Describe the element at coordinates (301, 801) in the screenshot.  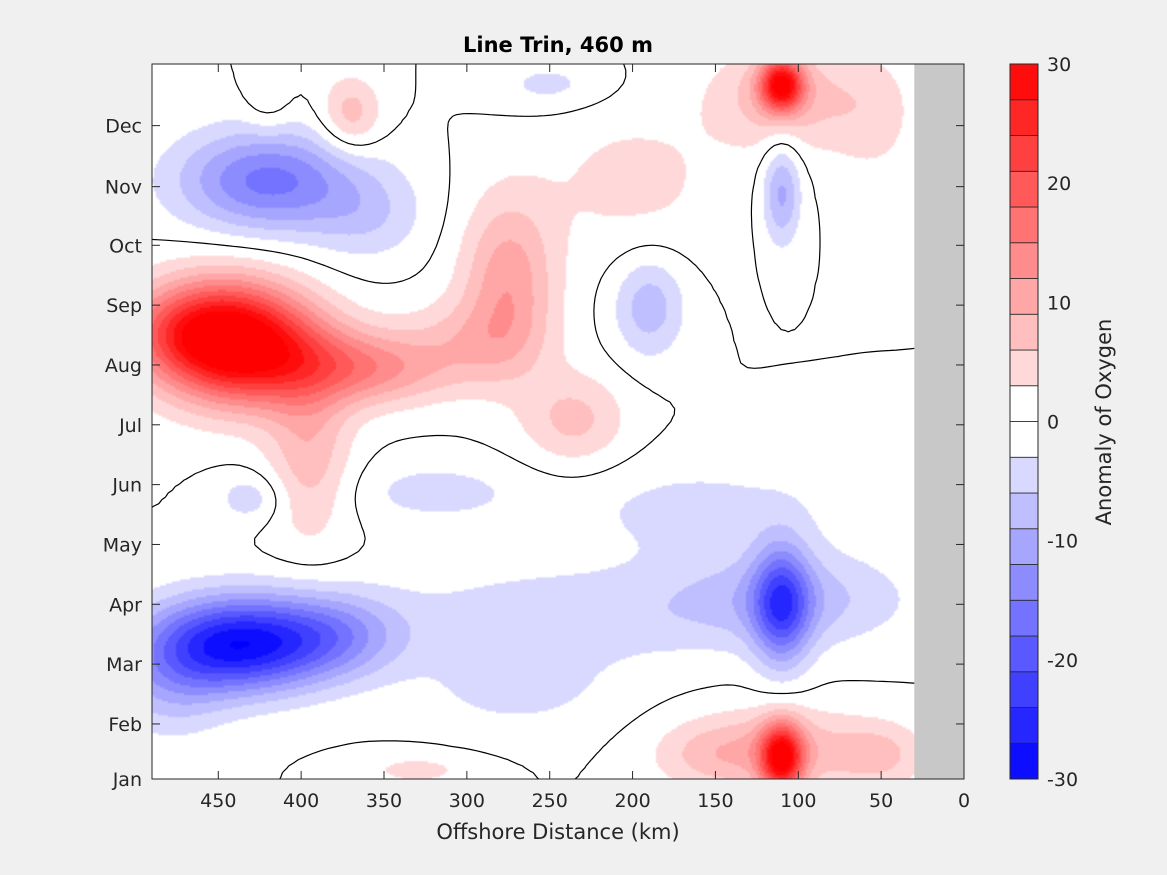
I see `x-tick-label: 400` at that location.